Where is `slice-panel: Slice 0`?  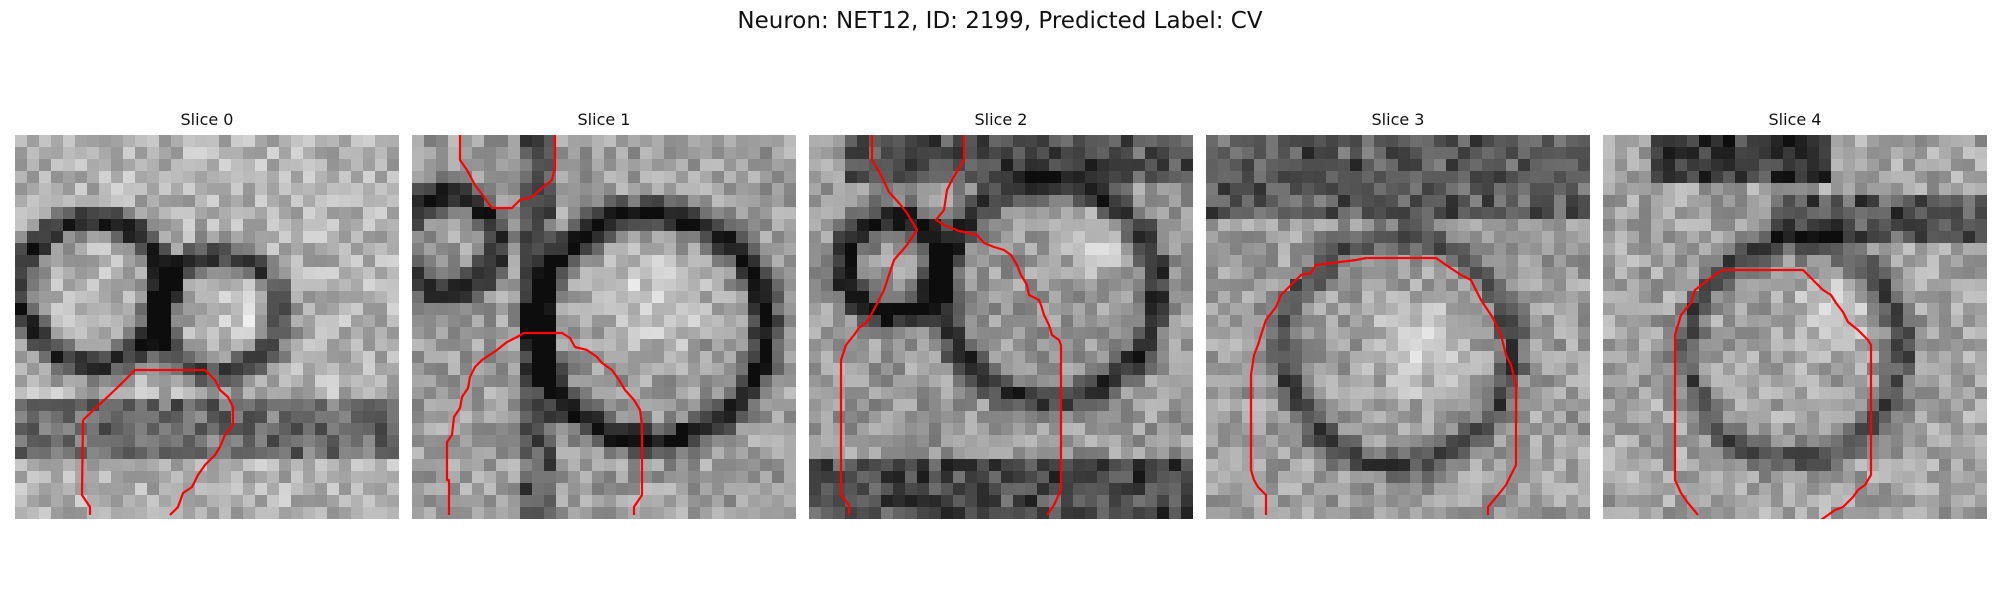
slice-panel: Slice 0 is located at coordinates (207, 313).